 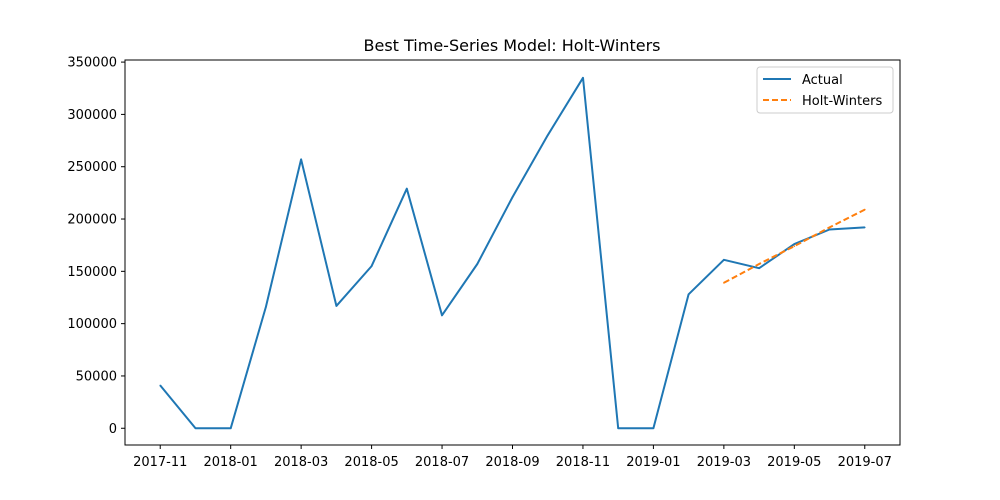 What do you see at coordinates (92, 63) in the screenshot?
I see `y-tick-label: 350000` at bounding box center [92, 63].